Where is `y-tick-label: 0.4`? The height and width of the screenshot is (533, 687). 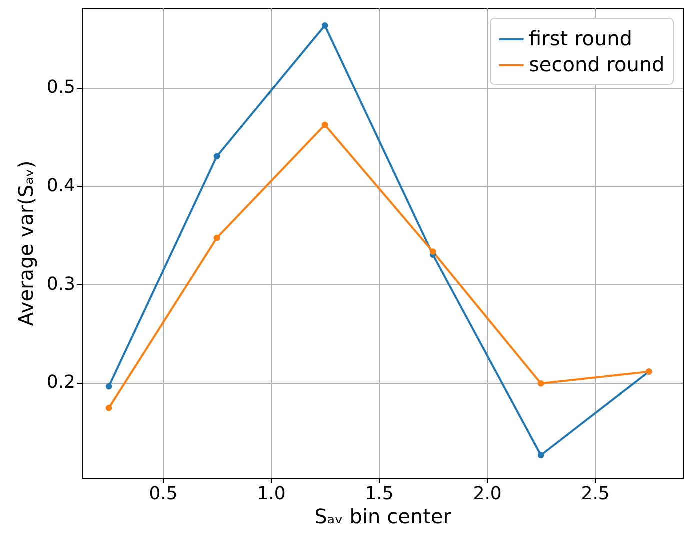 y-tick-label: 0.4 is located at coordinates (61, 185).